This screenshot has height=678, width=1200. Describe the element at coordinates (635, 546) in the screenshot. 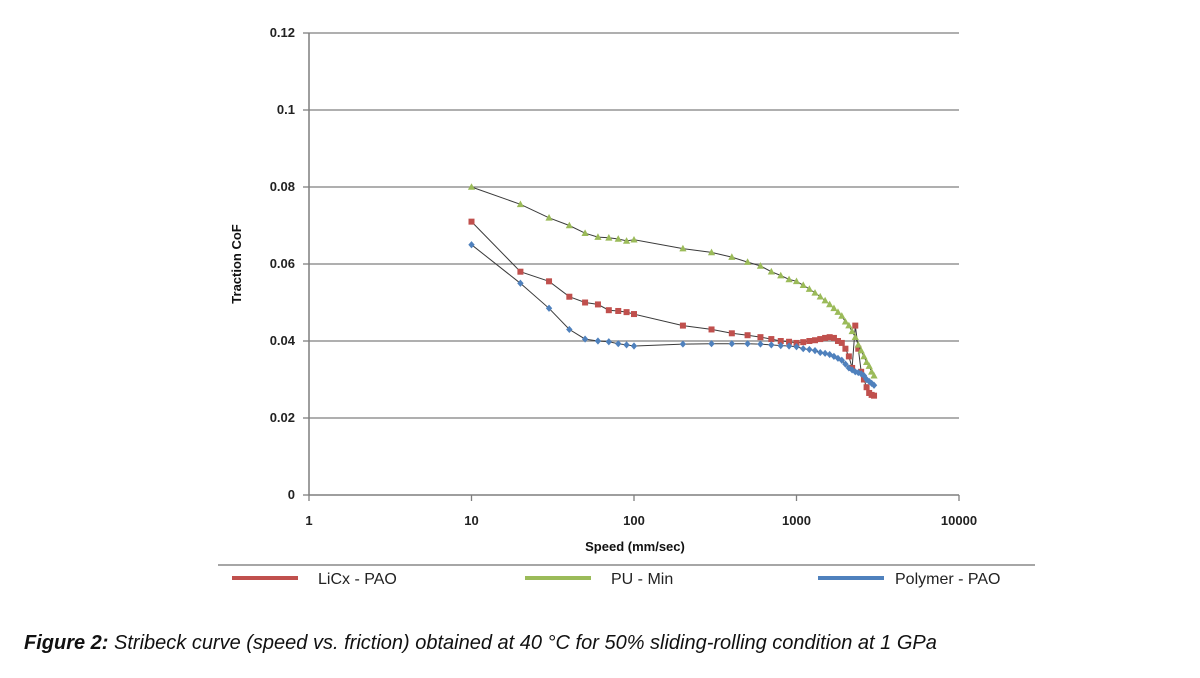

I see `x-axis-label: Speed (mm/sec)` at that location.